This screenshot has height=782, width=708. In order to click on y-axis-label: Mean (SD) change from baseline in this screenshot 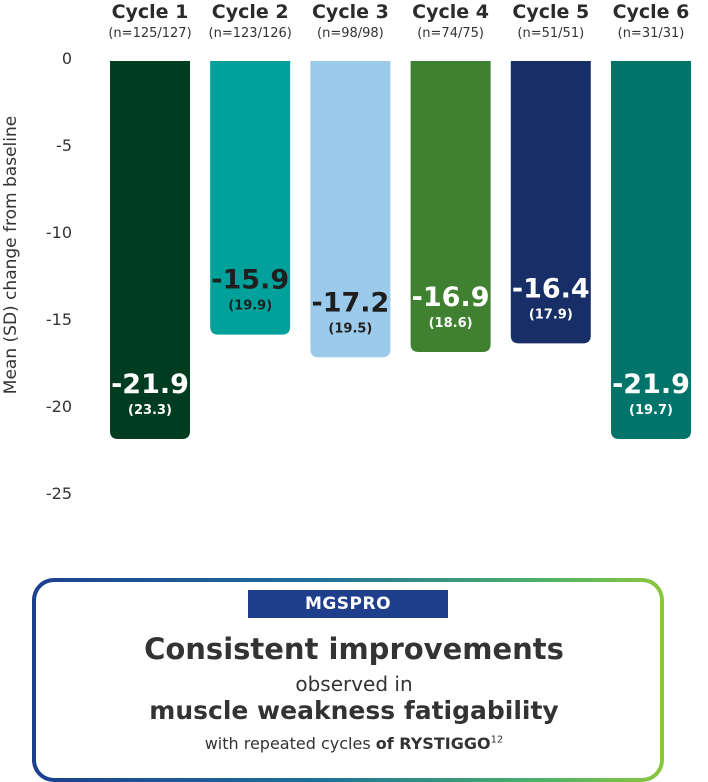, I will do `click(11, 255)`.